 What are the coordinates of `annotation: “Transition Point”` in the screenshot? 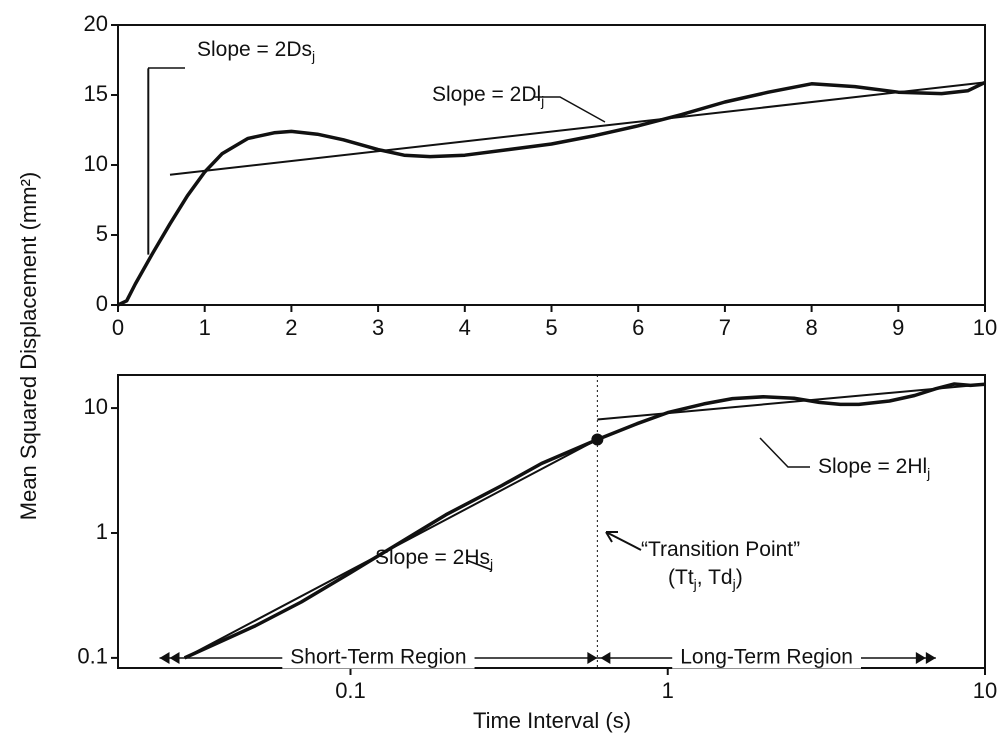 It's located at (720, 549).